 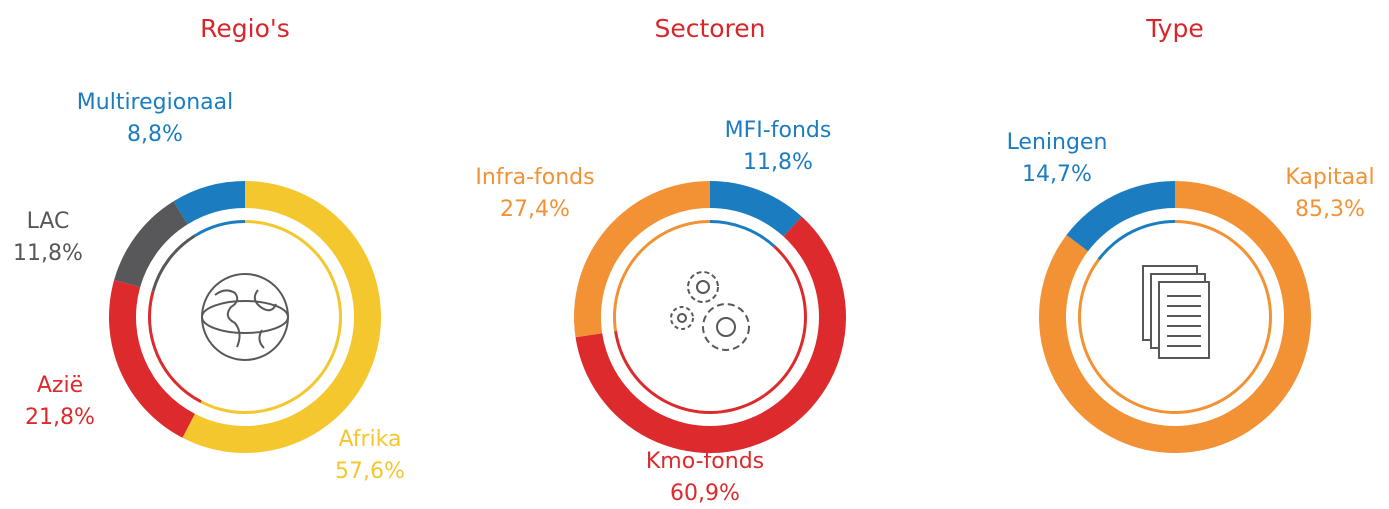 I want to click on value-label: 57,6%, so click(x=370, y=471).